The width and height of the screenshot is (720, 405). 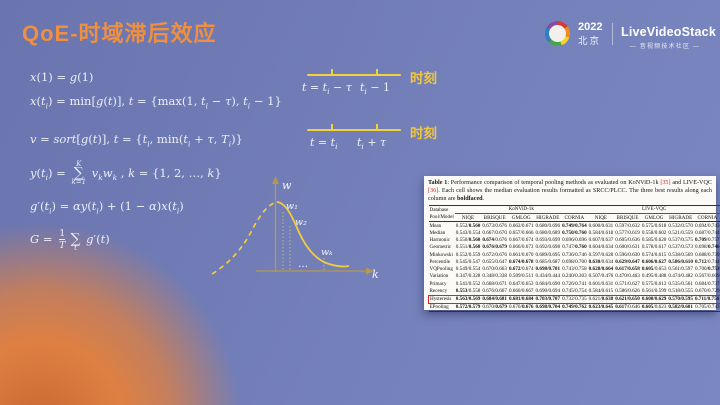 I want to click on y-axis-arrow-icon, so click(x=275, y=180).